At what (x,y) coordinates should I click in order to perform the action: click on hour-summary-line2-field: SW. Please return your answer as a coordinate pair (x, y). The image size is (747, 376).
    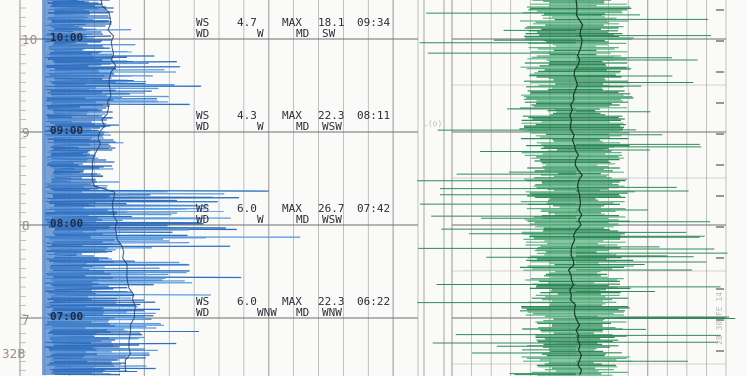
    Looking at the image, I should click on (329, 33).